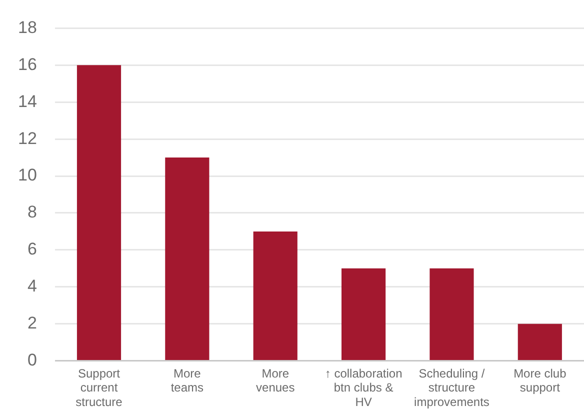 The width and height of the screenshot is (584, 418). Describe the element at coordinates (275, 380) in the screenshot. I see `x-tick-label: More venues` at that location.